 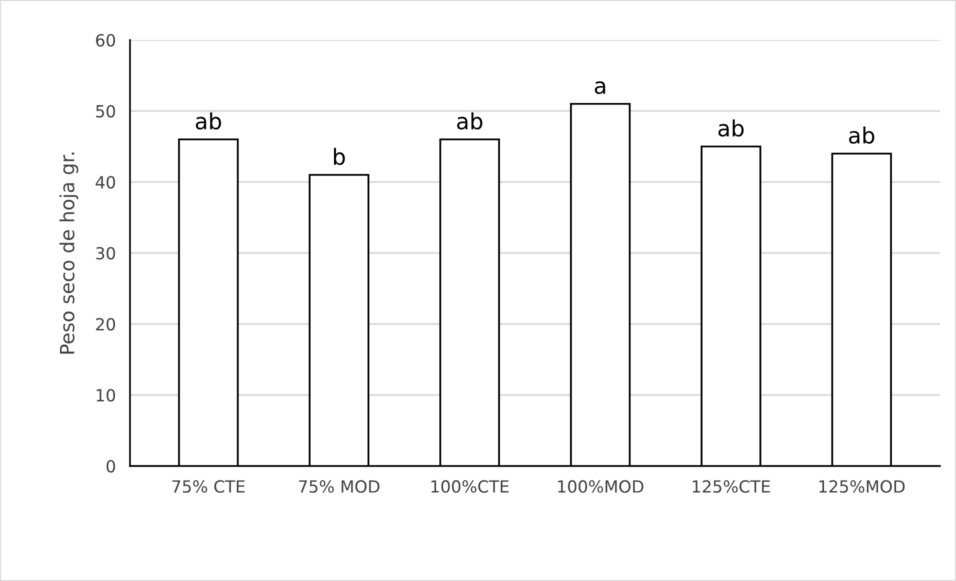 I want to click on y-tick-label: 50, so click(x=106, y=111).